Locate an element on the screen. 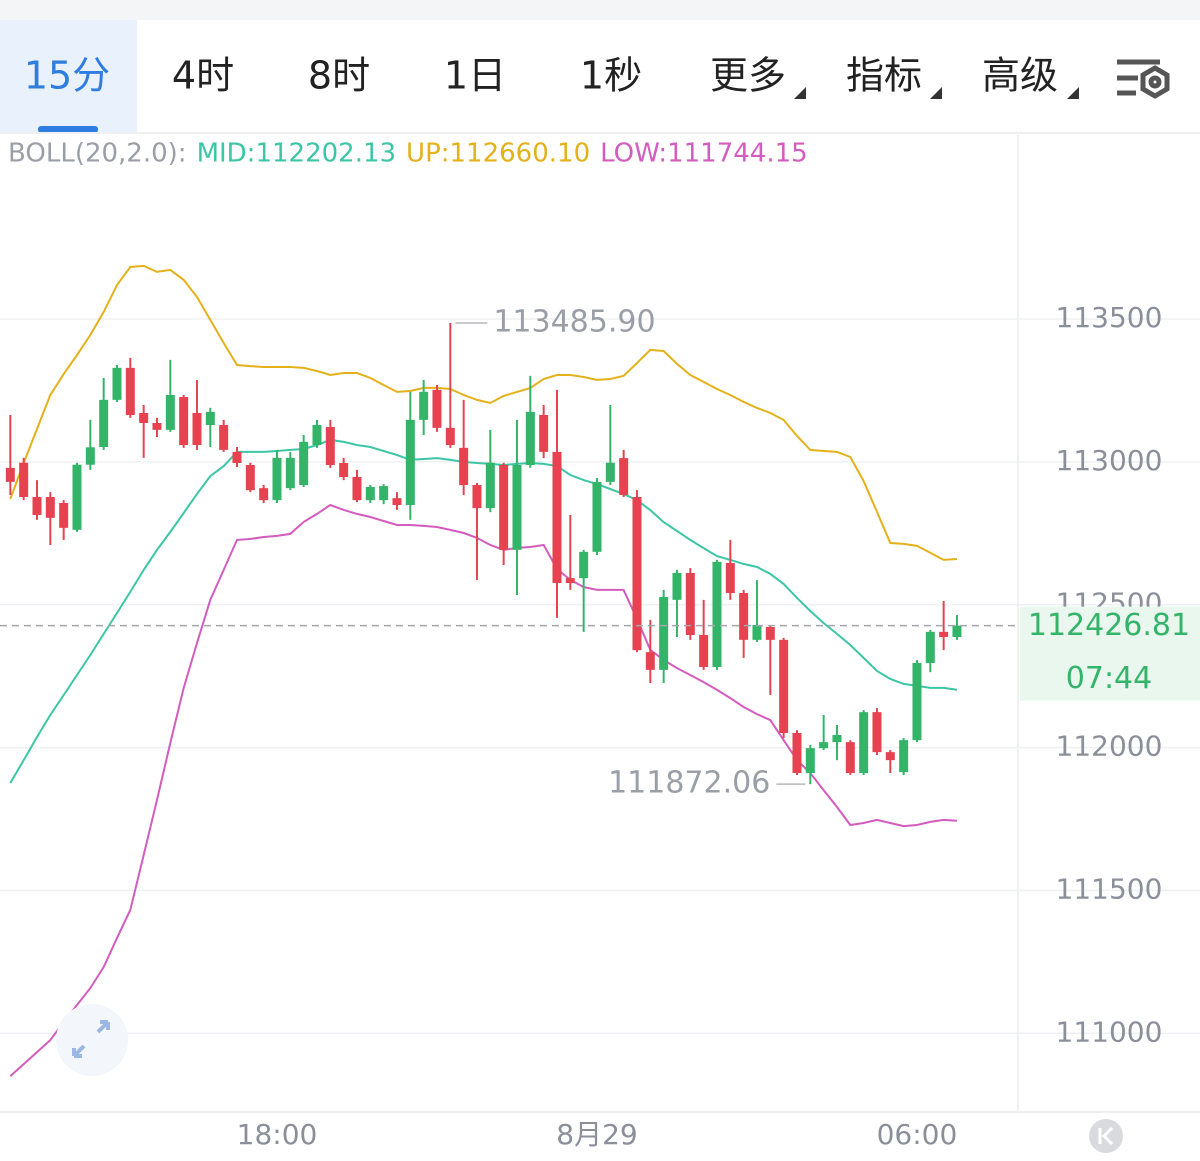 The height and width of the screenshot is (1161, 1200). tab: 15分 is located at coordinates (67, 76).